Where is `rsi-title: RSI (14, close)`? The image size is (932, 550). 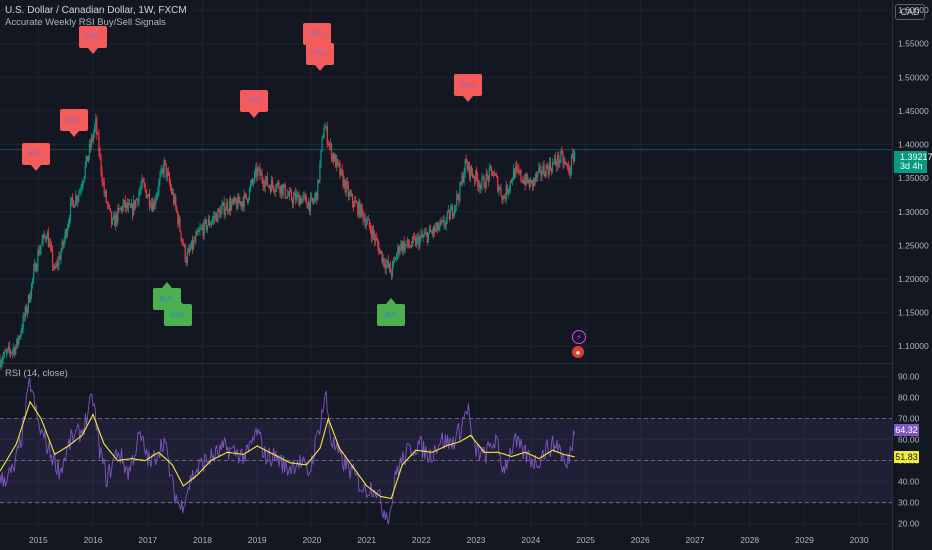 rsi-title: RSI (14, close) is located at coordinates (36, 373).